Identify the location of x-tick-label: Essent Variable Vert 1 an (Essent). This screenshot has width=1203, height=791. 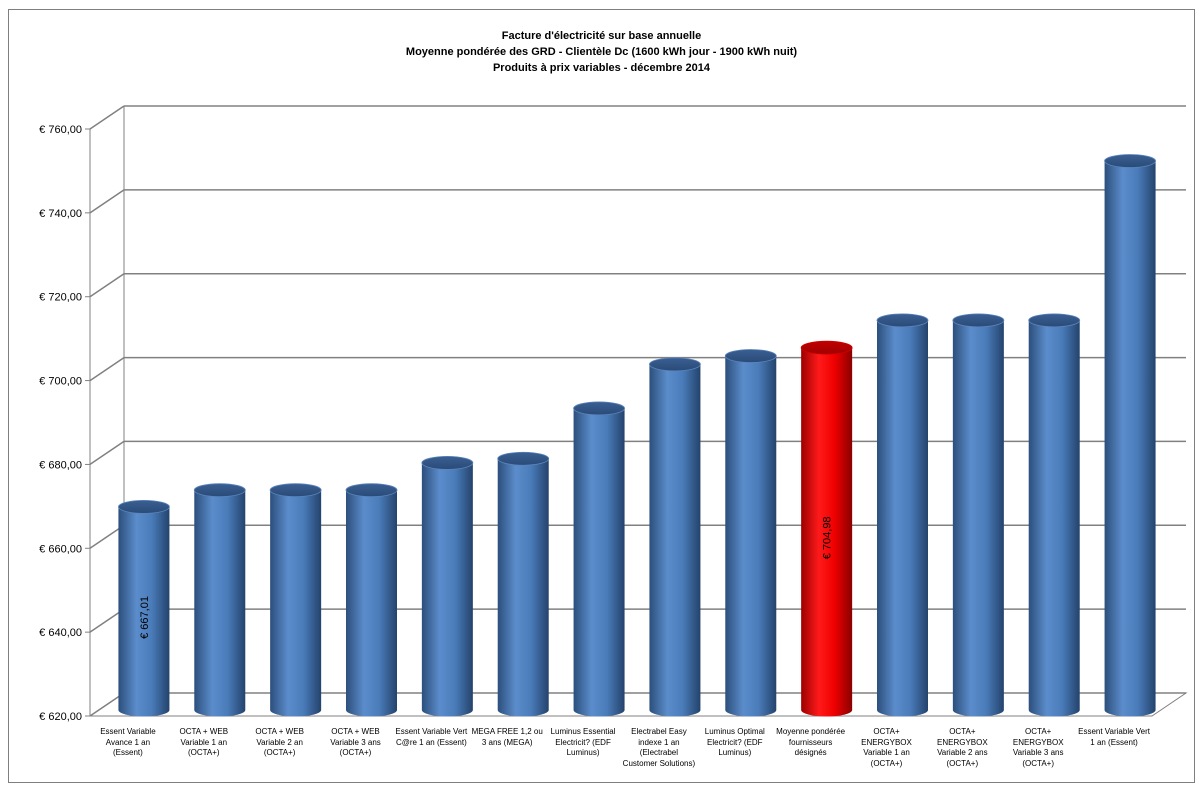
(1114, 737).